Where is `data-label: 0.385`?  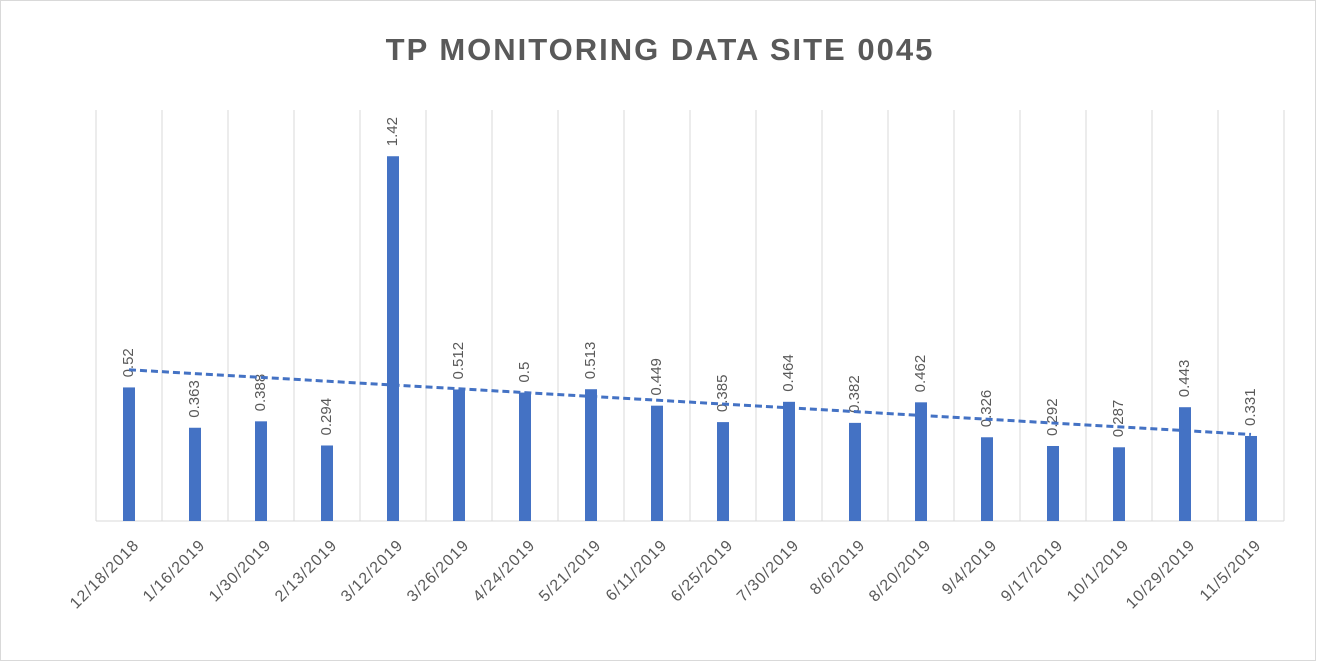
data-label: 0.385 is located at coordinates (722, 394).